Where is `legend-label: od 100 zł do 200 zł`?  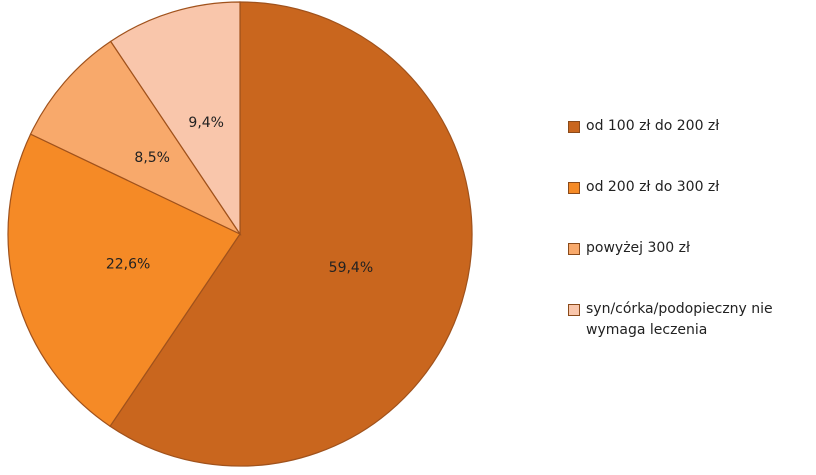 legend-label: od 100 zł do 200 zł is located at coordinates (653, 126).